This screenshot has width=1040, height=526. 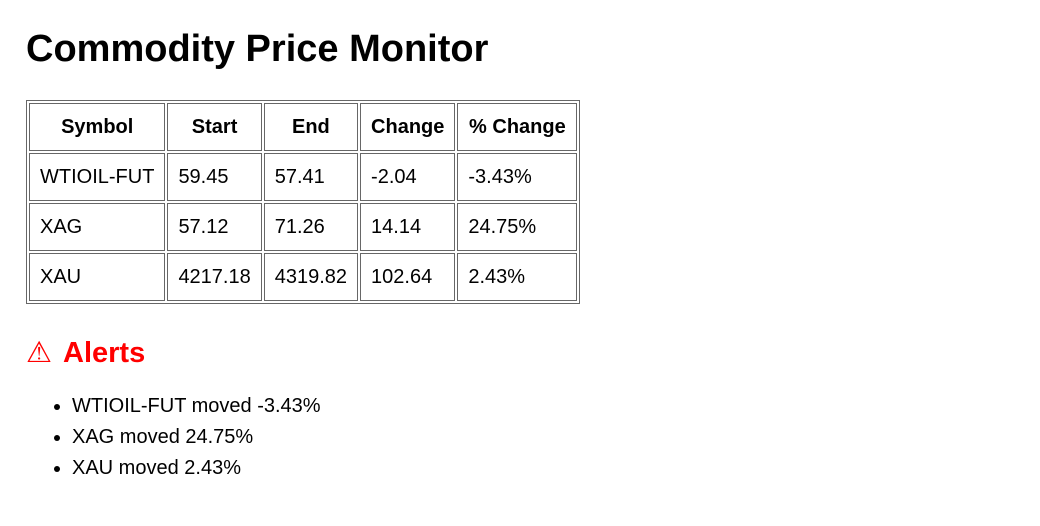 I want to click on cell-pct-change: -3.43%, so click(x=517, y=177).